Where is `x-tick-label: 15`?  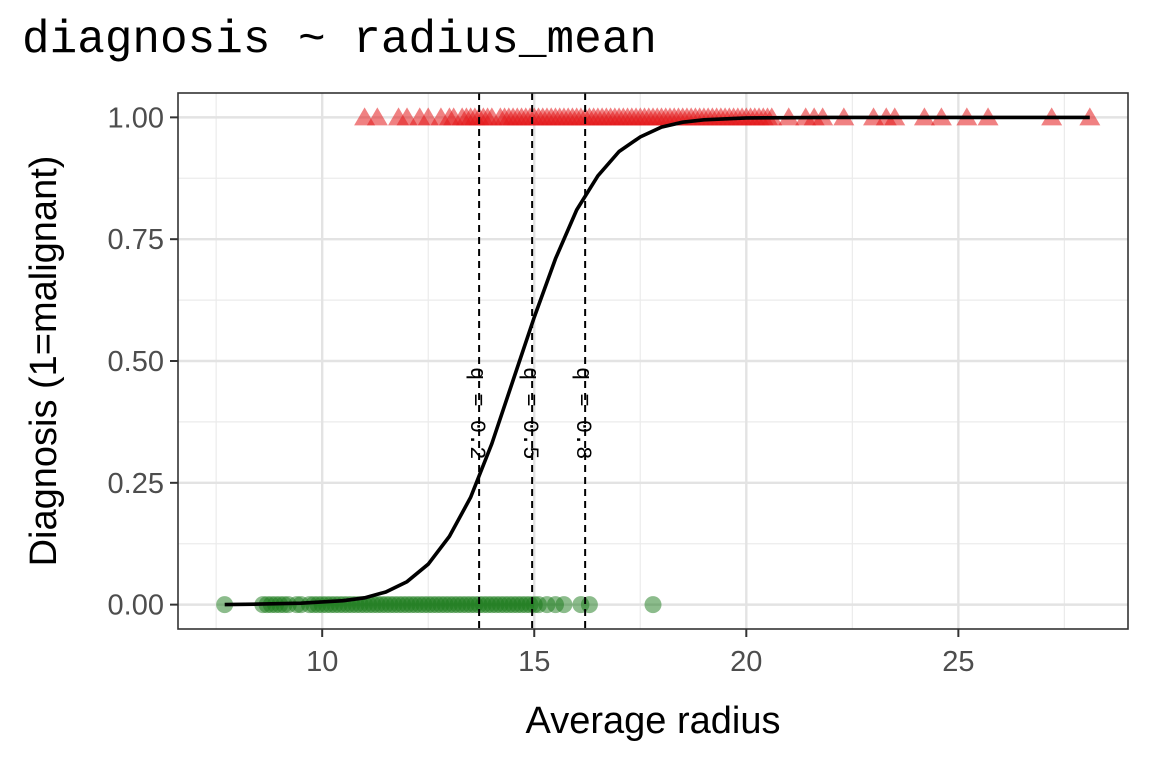 x-tick-label: 15 is located at coordinates (534, 662).